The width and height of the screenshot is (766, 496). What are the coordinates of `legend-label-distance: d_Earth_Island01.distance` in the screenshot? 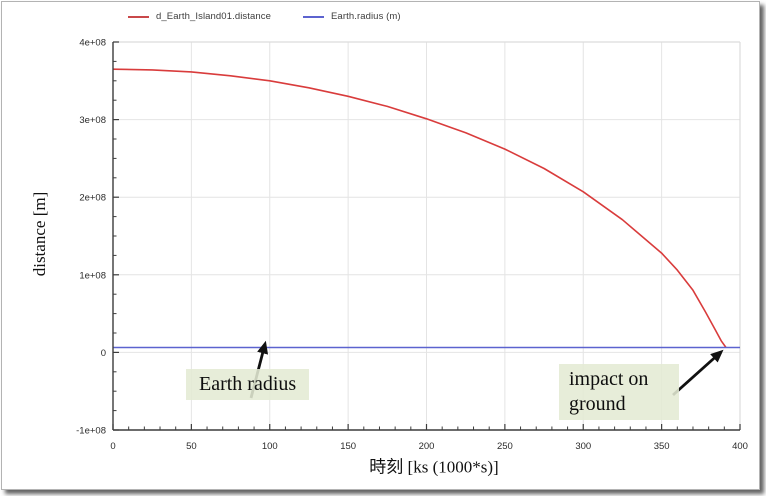 It's located at (213, 16).